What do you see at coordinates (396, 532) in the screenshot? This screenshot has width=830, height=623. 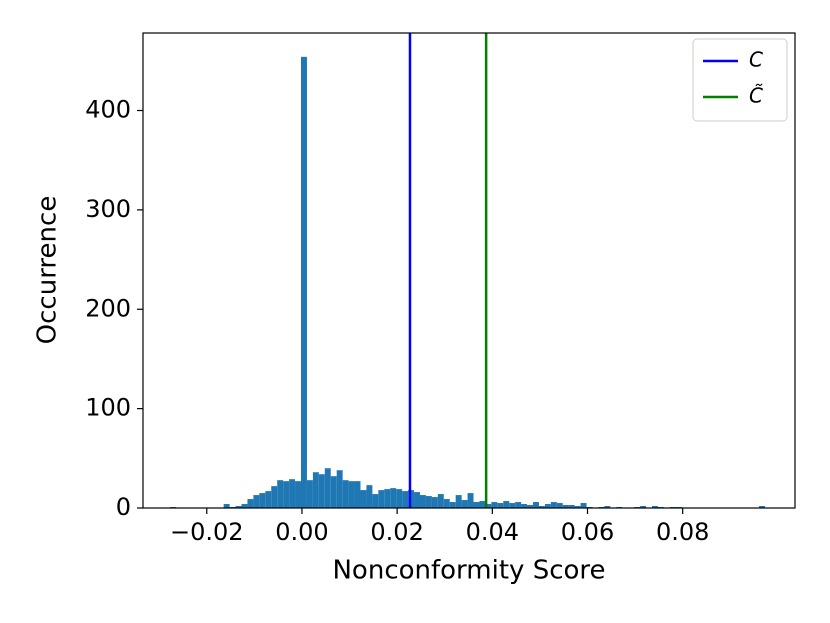 I see `x-tick-label: 0.02` at bounding box center [396, 532].